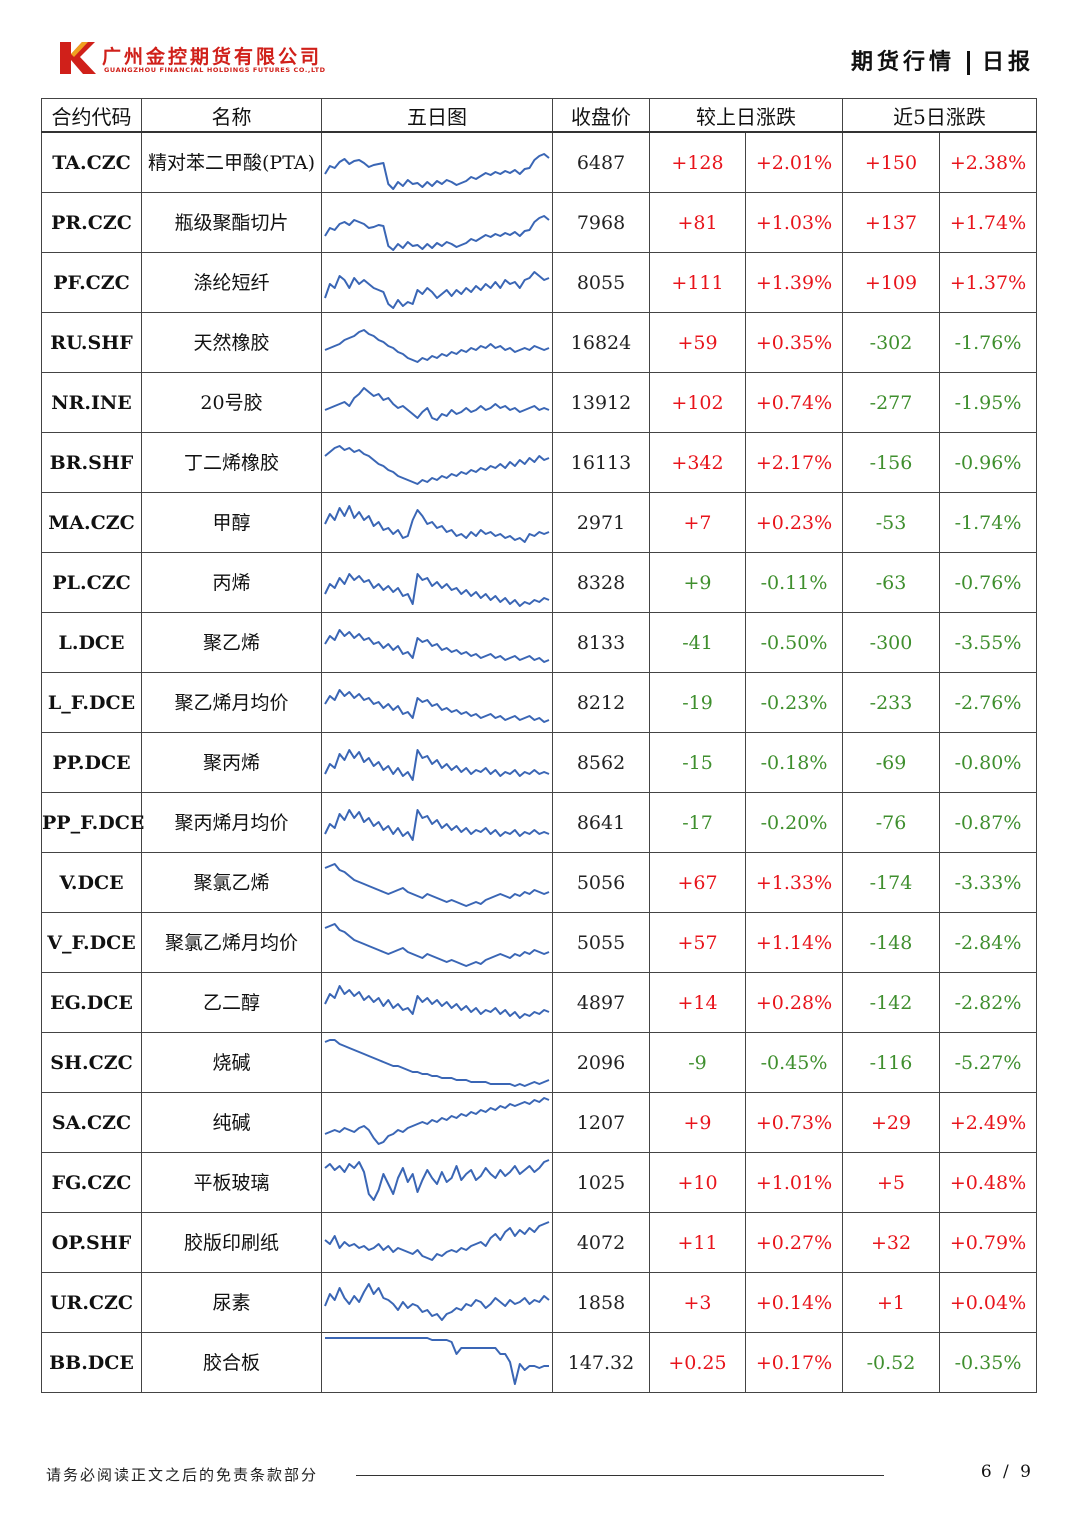 The width and height of the screenshot is (1080, 1527). Describe the element at coordinates (794, 402) in the screenshot. I see `cell-change-pct: +0.74%` at that location.